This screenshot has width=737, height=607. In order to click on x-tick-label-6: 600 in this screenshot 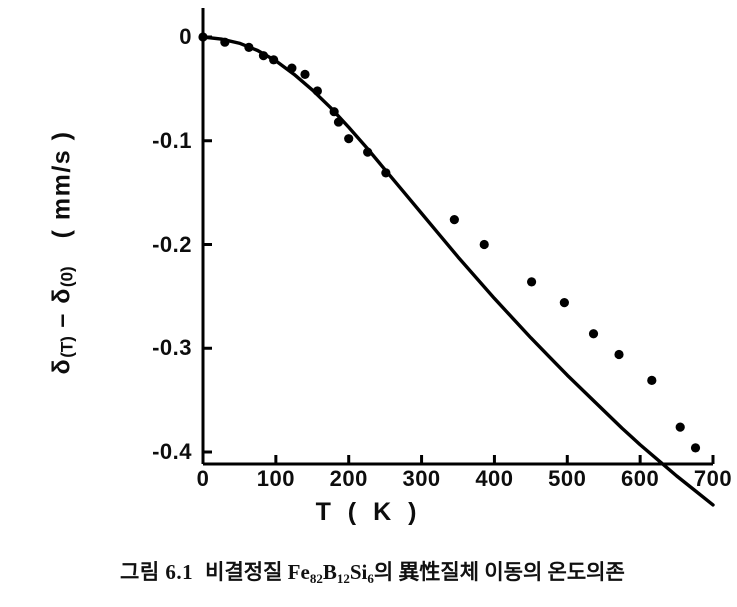, I will do `click(640, 478)`.